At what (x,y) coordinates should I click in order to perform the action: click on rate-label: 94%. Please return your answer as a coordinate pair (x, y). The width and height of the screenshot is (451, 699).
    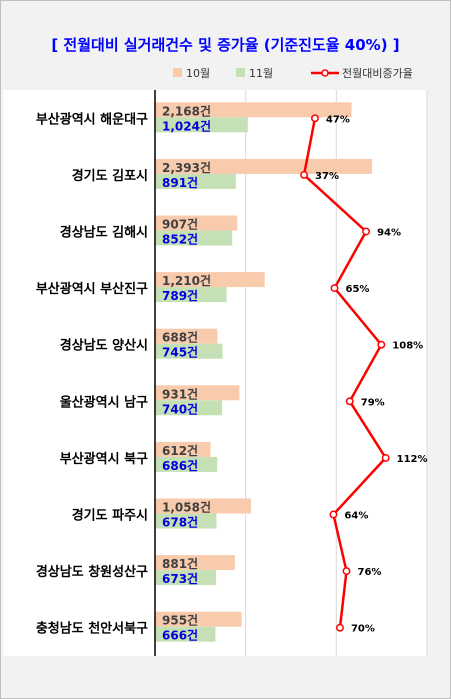
    Looking at the image, I should click on (389, 233).